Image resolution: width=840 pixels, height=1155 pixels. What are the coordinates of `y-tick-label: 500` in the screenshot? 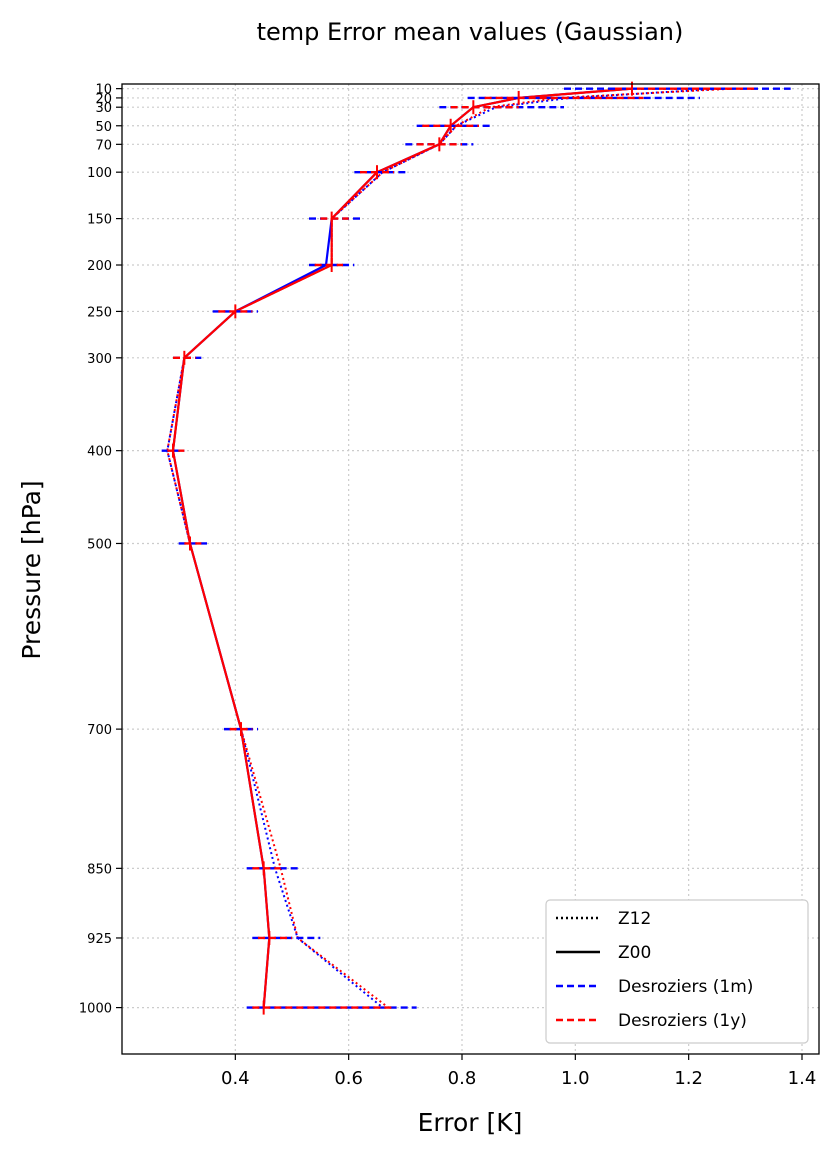 It's located at (99, 544).